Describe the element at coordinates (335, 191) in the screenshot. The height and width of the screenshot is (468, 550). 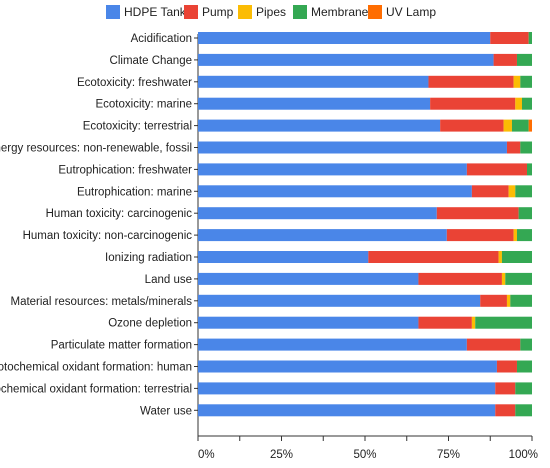
I see `bar-segment-hdpe-tank-eutrophication-marine` at that location.